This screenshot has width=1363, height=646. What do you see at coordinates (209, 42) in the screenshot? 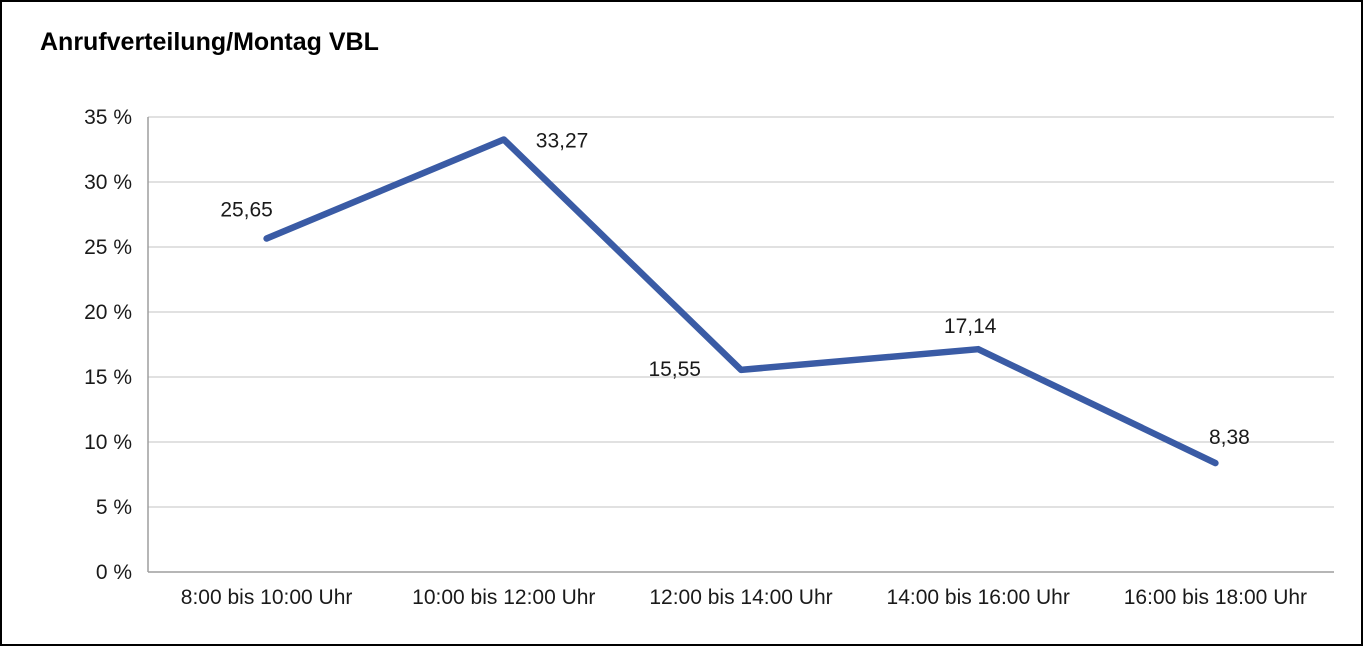
I see `chart-title: Anrufverteilung/Montag VBL` at bounding box center [209, 42].